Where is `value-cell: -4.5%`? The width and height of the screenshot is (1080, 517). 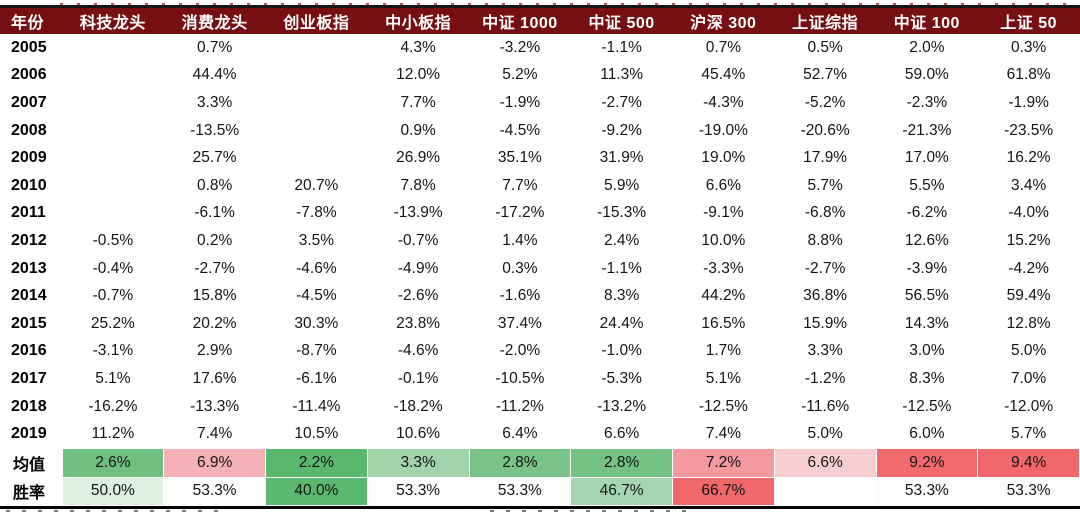 value-cell: -4.5% is located at coordinates (316, 296).